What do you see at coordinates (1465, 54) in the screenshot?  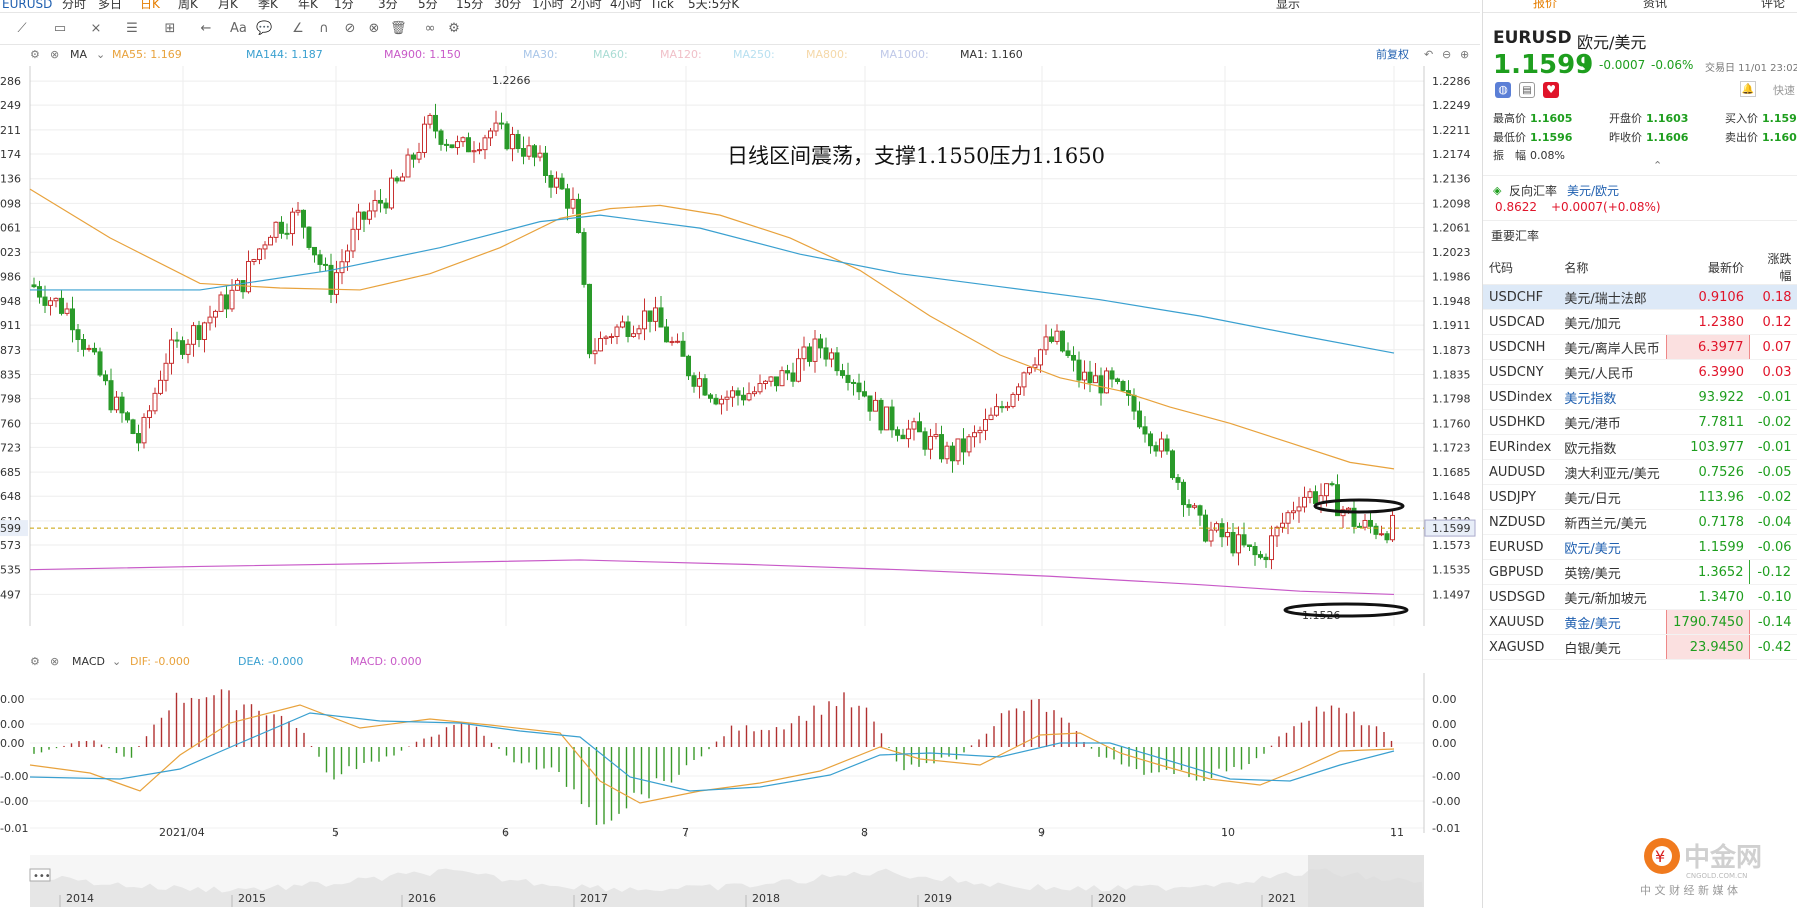 I see `plus-icon: ⊕` at bounding box center [1465, 54].